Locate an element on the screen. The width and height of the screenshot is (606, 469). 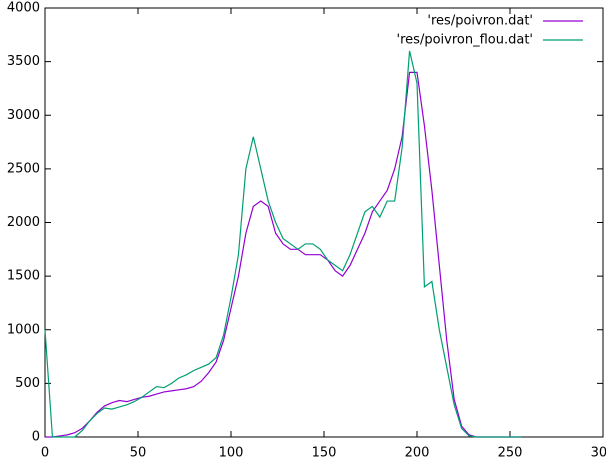
x-tick-label: 50 is located at coordinates (138, 453).